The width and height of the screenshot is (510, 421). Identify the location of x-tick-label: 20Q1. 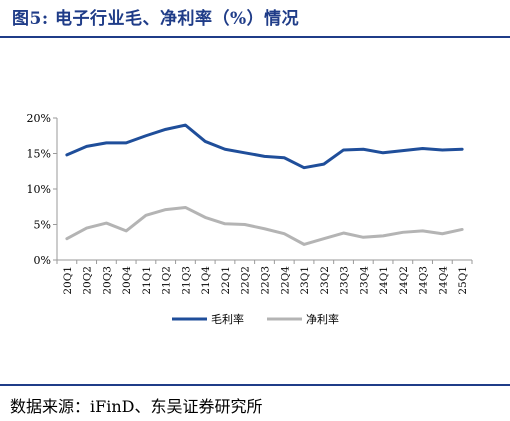
(68, 280).